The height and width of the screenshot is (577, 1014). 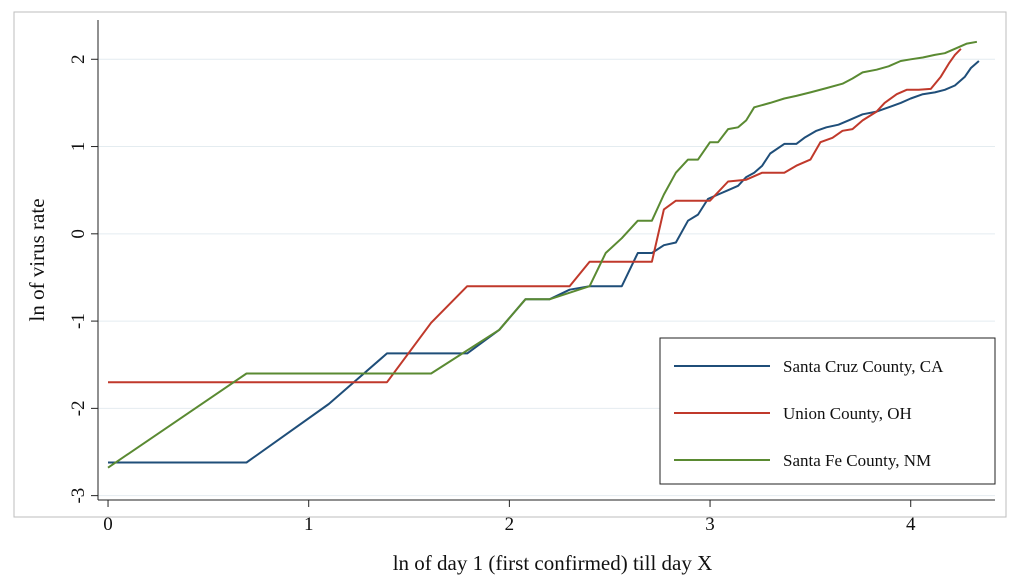 What do you see at coordinates (847, 413) in the screenshot?
I see `legend-label-2: Union County, OH` at bounding box center [847, 413].